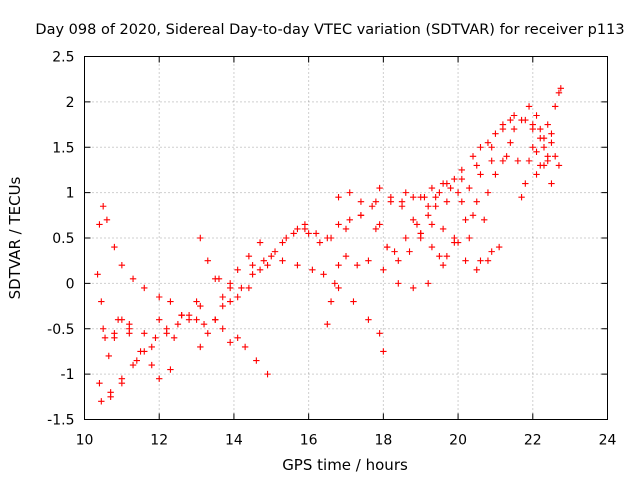 The image size is (640, 480). I want to click on y-tick-label: 0.5, so click(63, 239).